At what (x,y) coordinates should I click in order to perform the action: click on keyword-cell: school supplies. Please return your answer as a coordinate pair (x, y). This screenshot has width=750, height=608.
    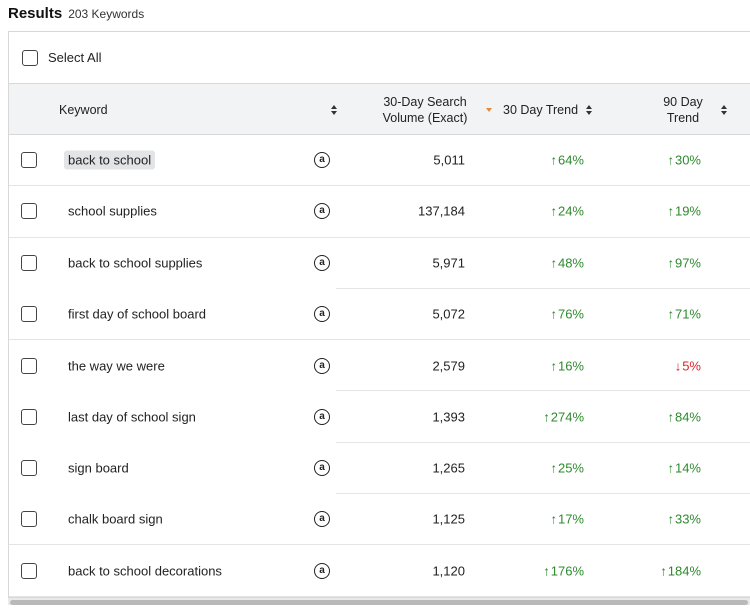
    Looking at the image, I should click on (112, 211).